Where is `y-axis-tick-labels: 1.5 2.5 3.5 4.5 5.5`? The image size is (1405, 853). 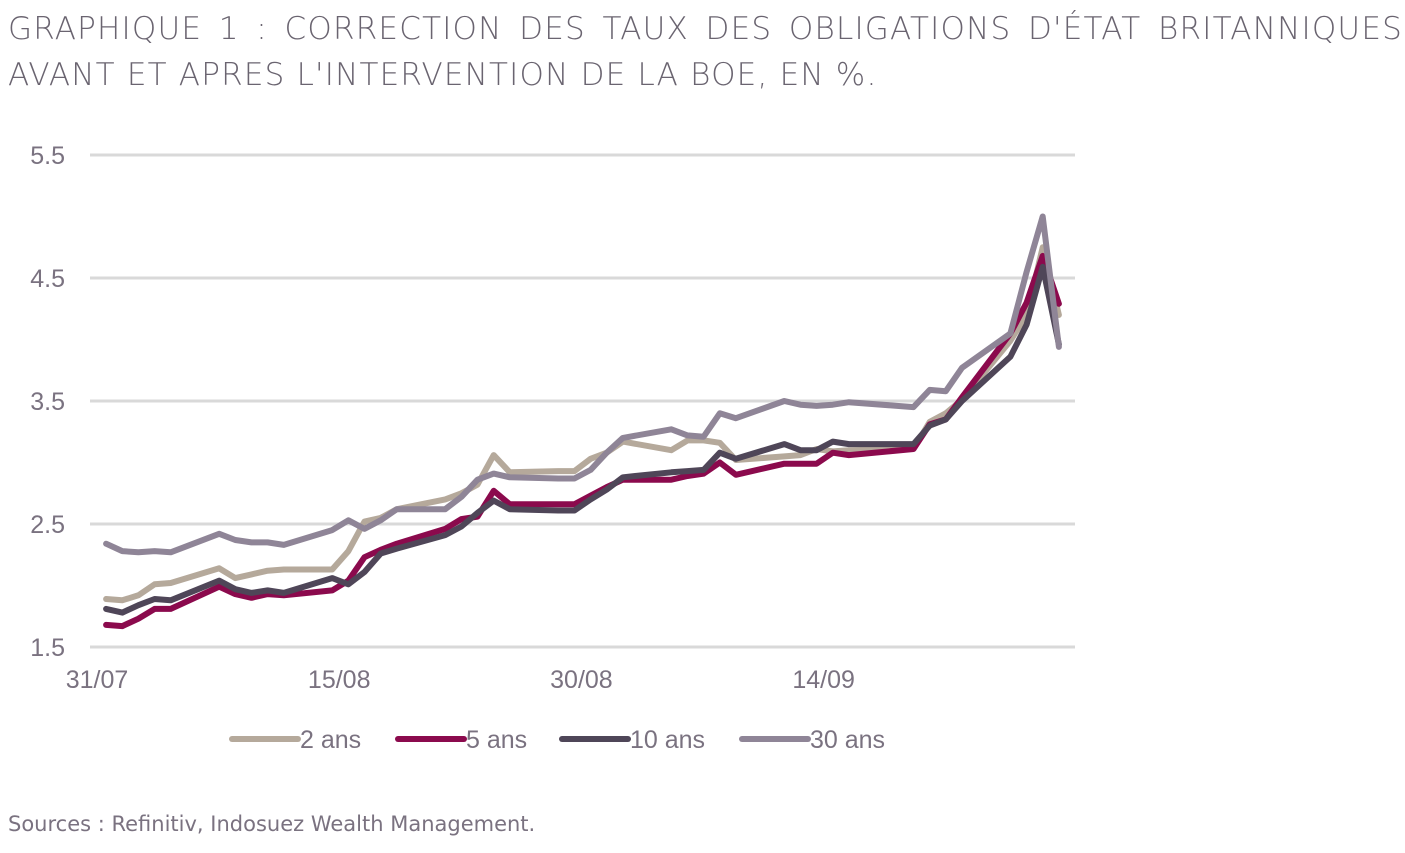
y-axis-tick-labels: 1.5 2.5 3.5 4.5 5.5 is located at coordinates (47, 402).